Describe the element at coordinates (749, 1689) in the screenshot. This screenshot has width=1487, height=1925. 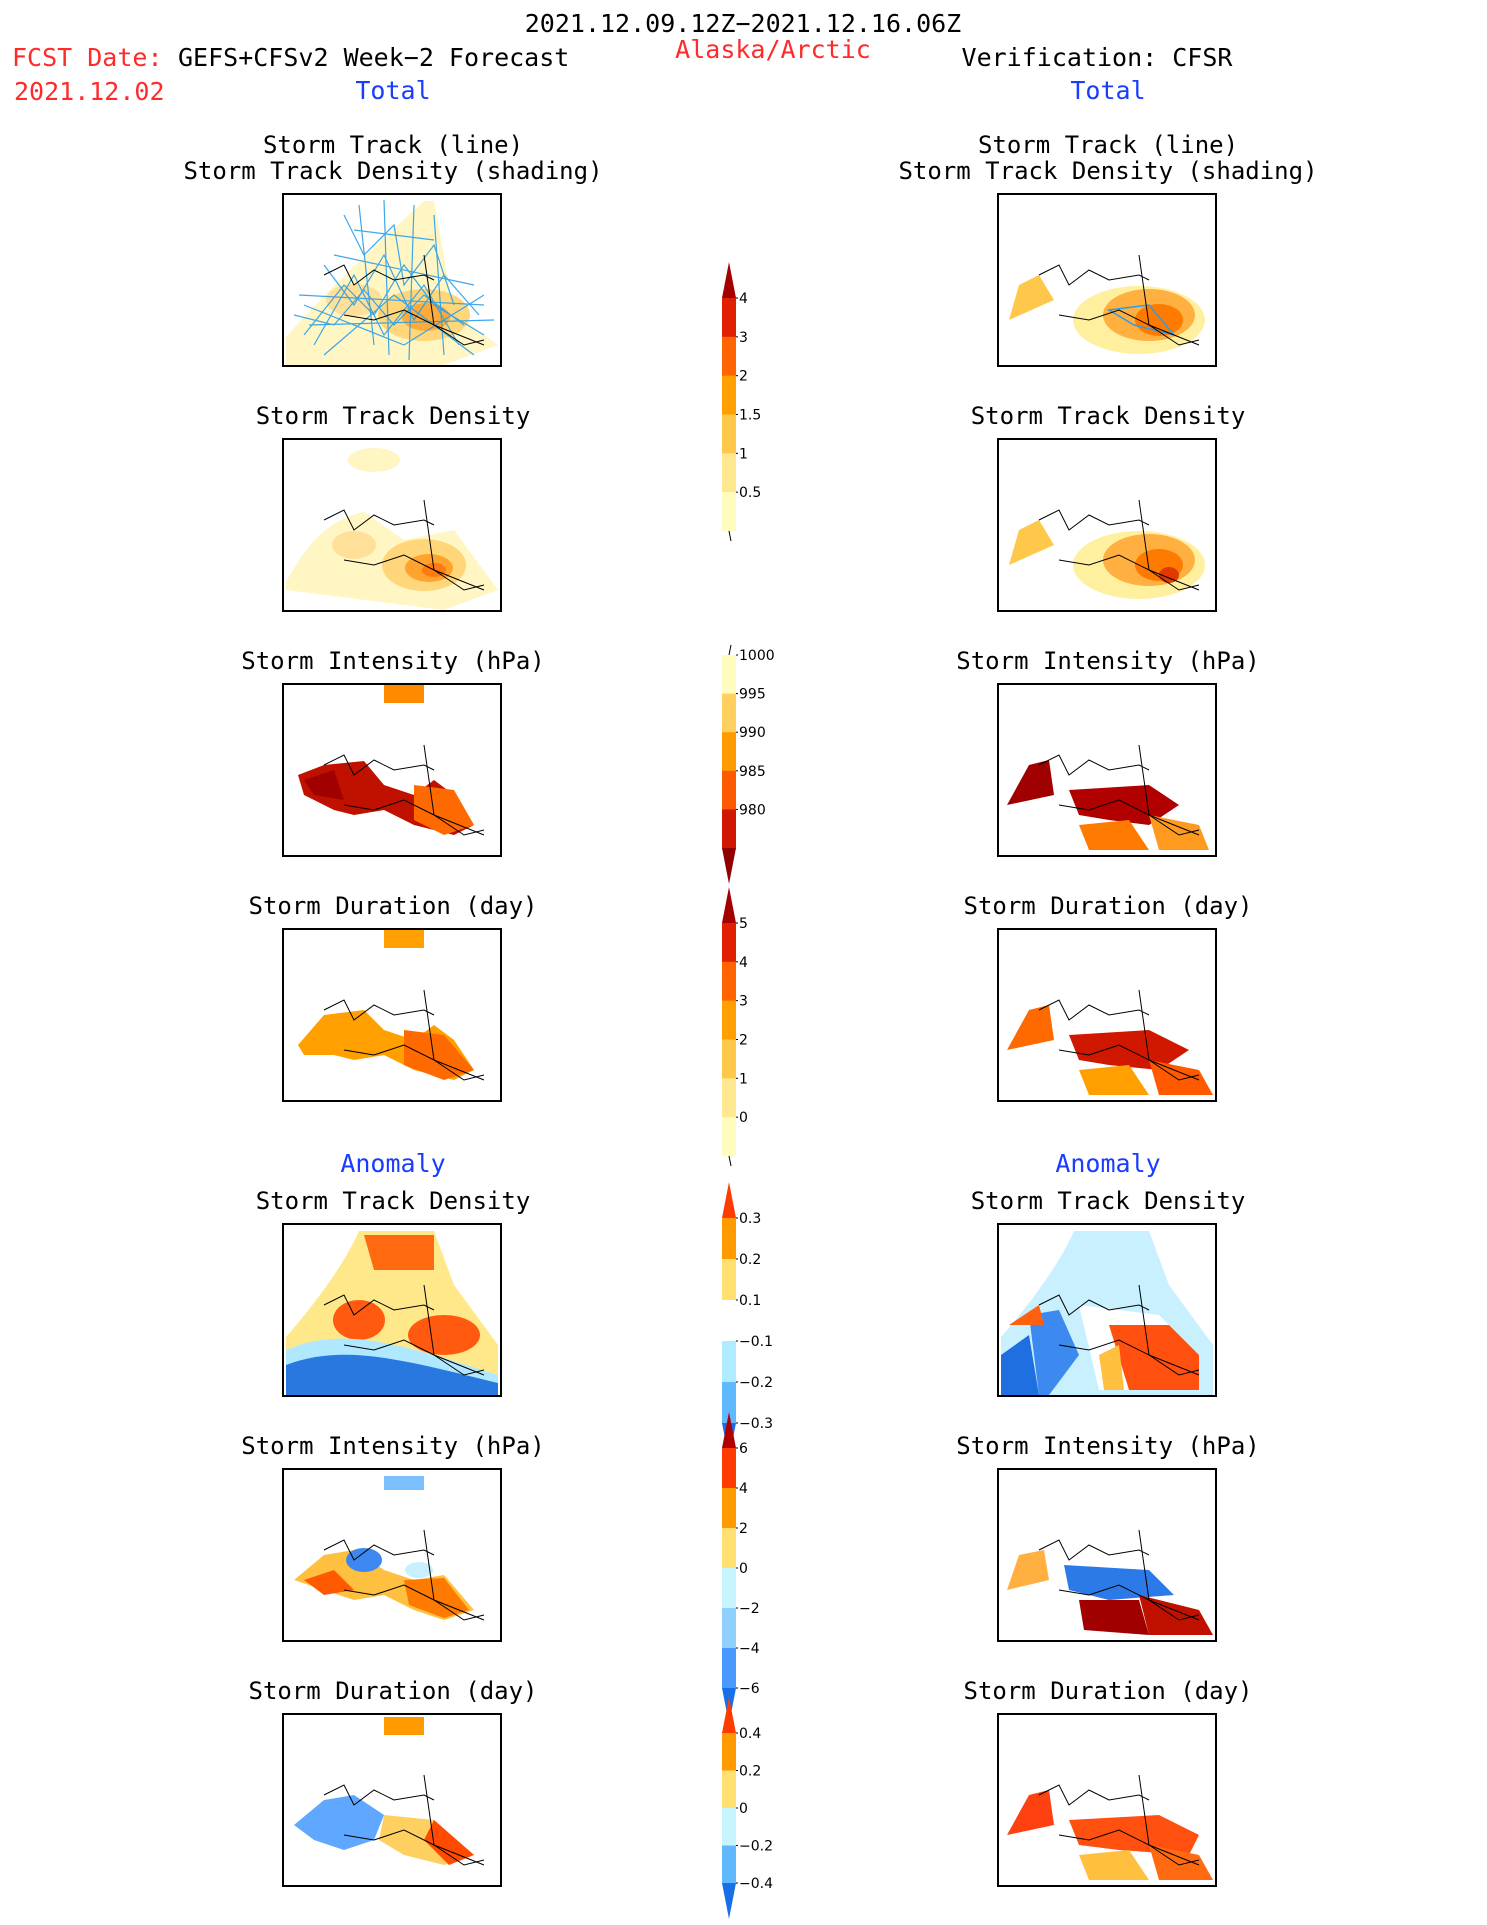
I see `colorbar-tick-label: −6` at that location.